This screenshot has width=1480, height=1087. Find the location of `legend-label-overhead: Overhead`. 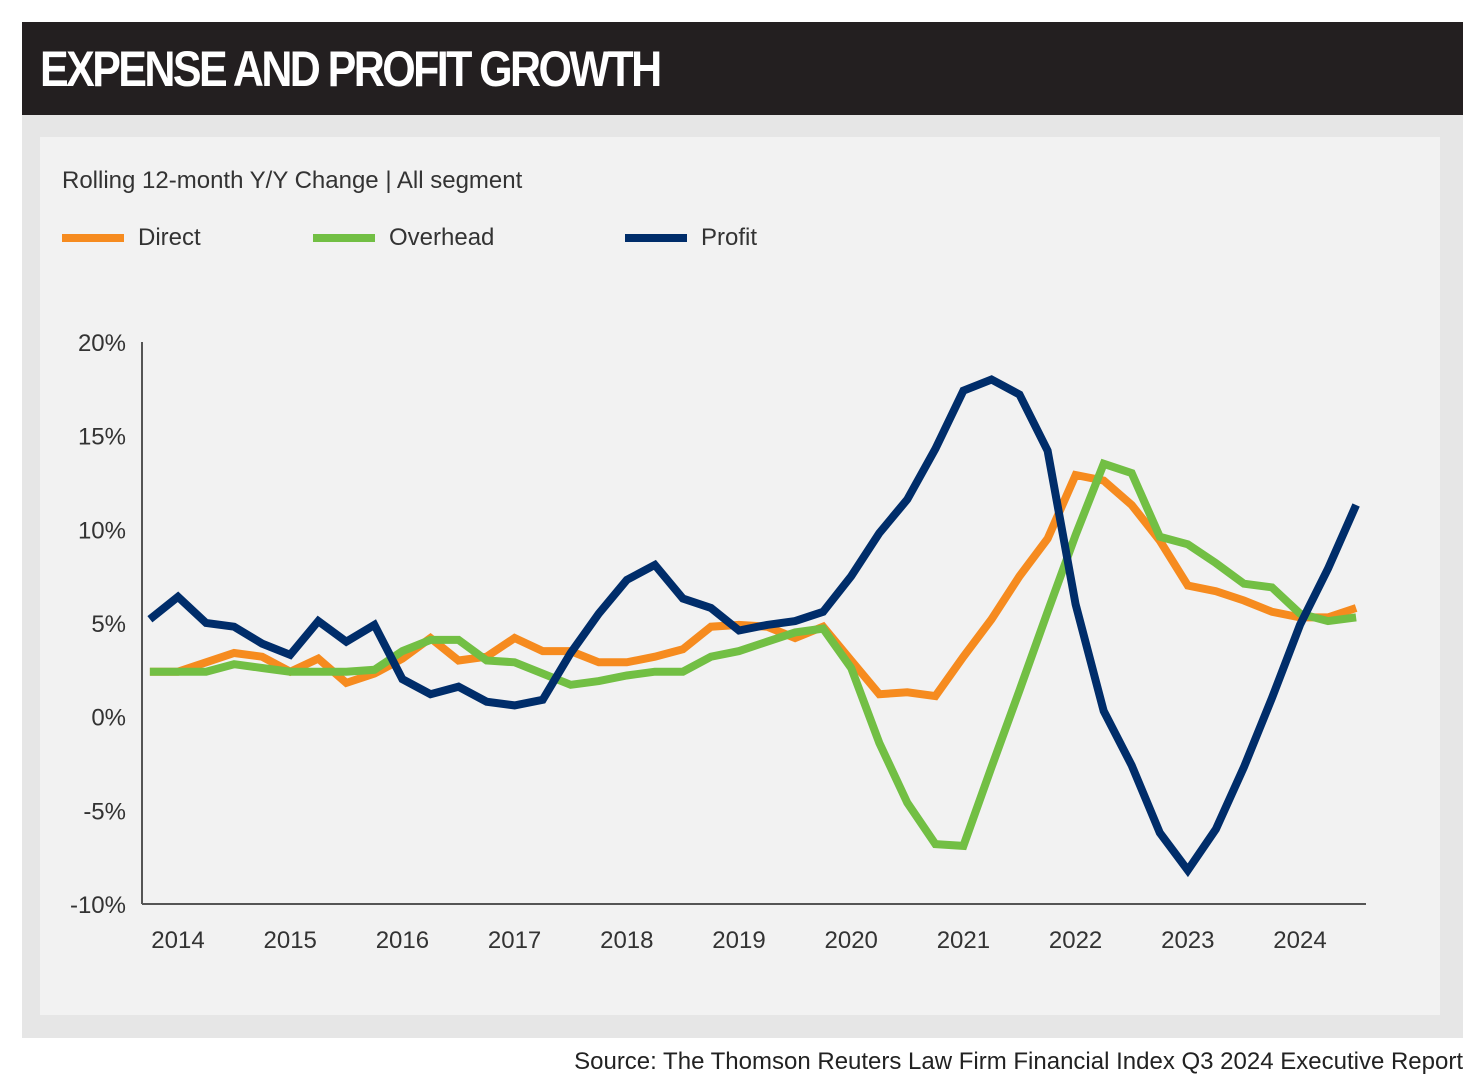

legend-label-overhead: Overhead is located at coordinates (442, 237).